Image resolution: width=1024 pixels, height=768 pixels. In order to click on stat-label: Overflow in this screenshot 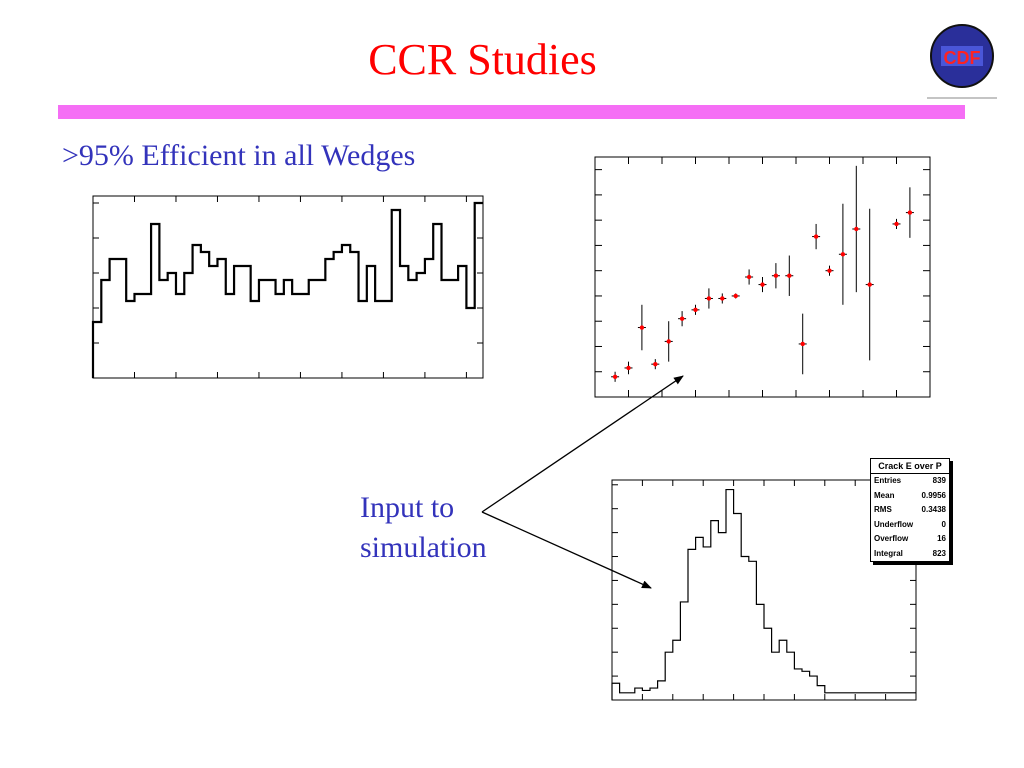, I will do `click(891, 538)`.